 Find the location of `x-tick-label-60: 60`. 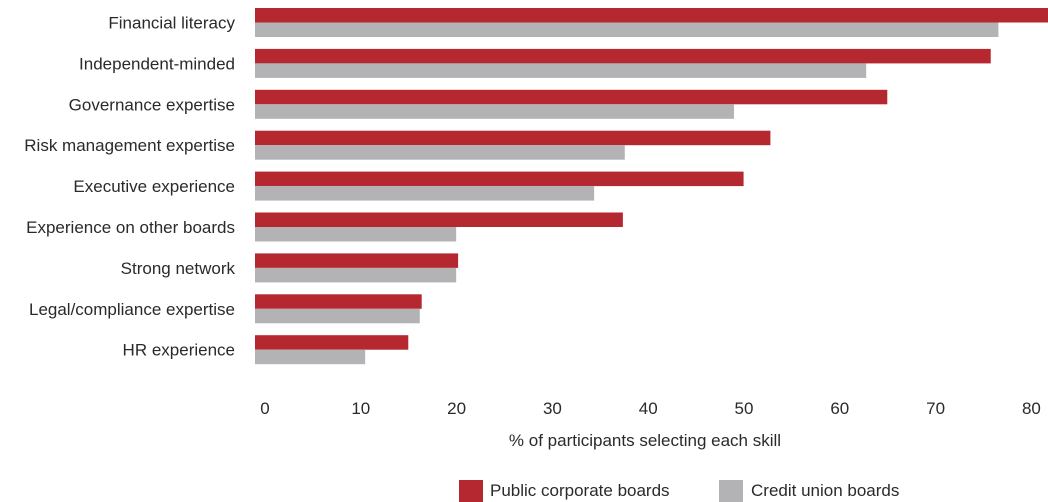

x-tick-label-60: 60 is located at coordinates (839, 408).